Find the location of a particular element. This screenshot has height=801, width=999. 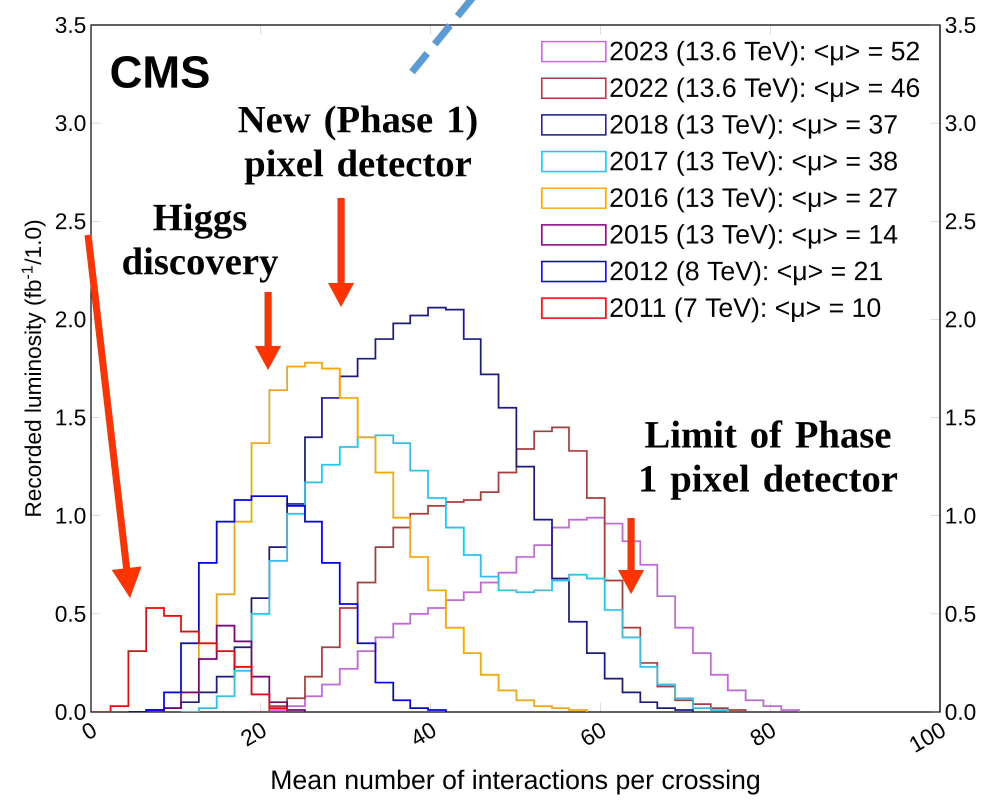

legend-label: 2017 (13 TeV): <μ> = 38 is located at coordinates (753, 163).